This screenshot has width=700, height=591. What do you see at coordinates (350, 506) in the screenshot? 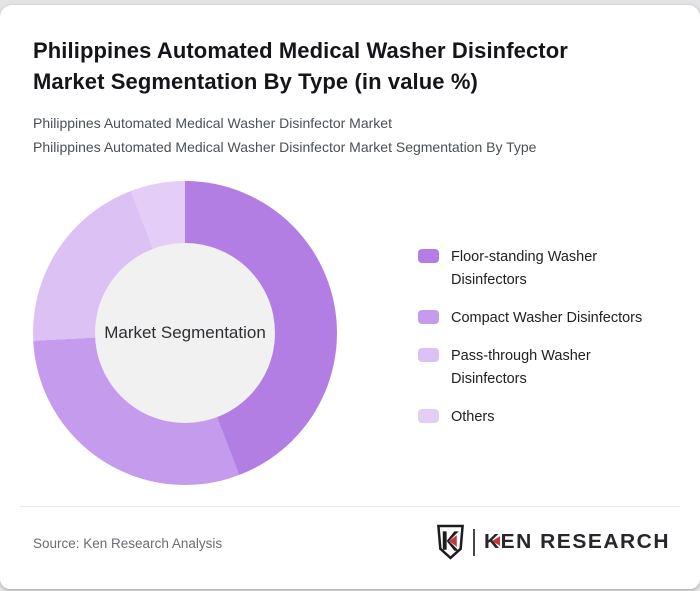
I see `footer-divider` at bounding box center [350, 506].